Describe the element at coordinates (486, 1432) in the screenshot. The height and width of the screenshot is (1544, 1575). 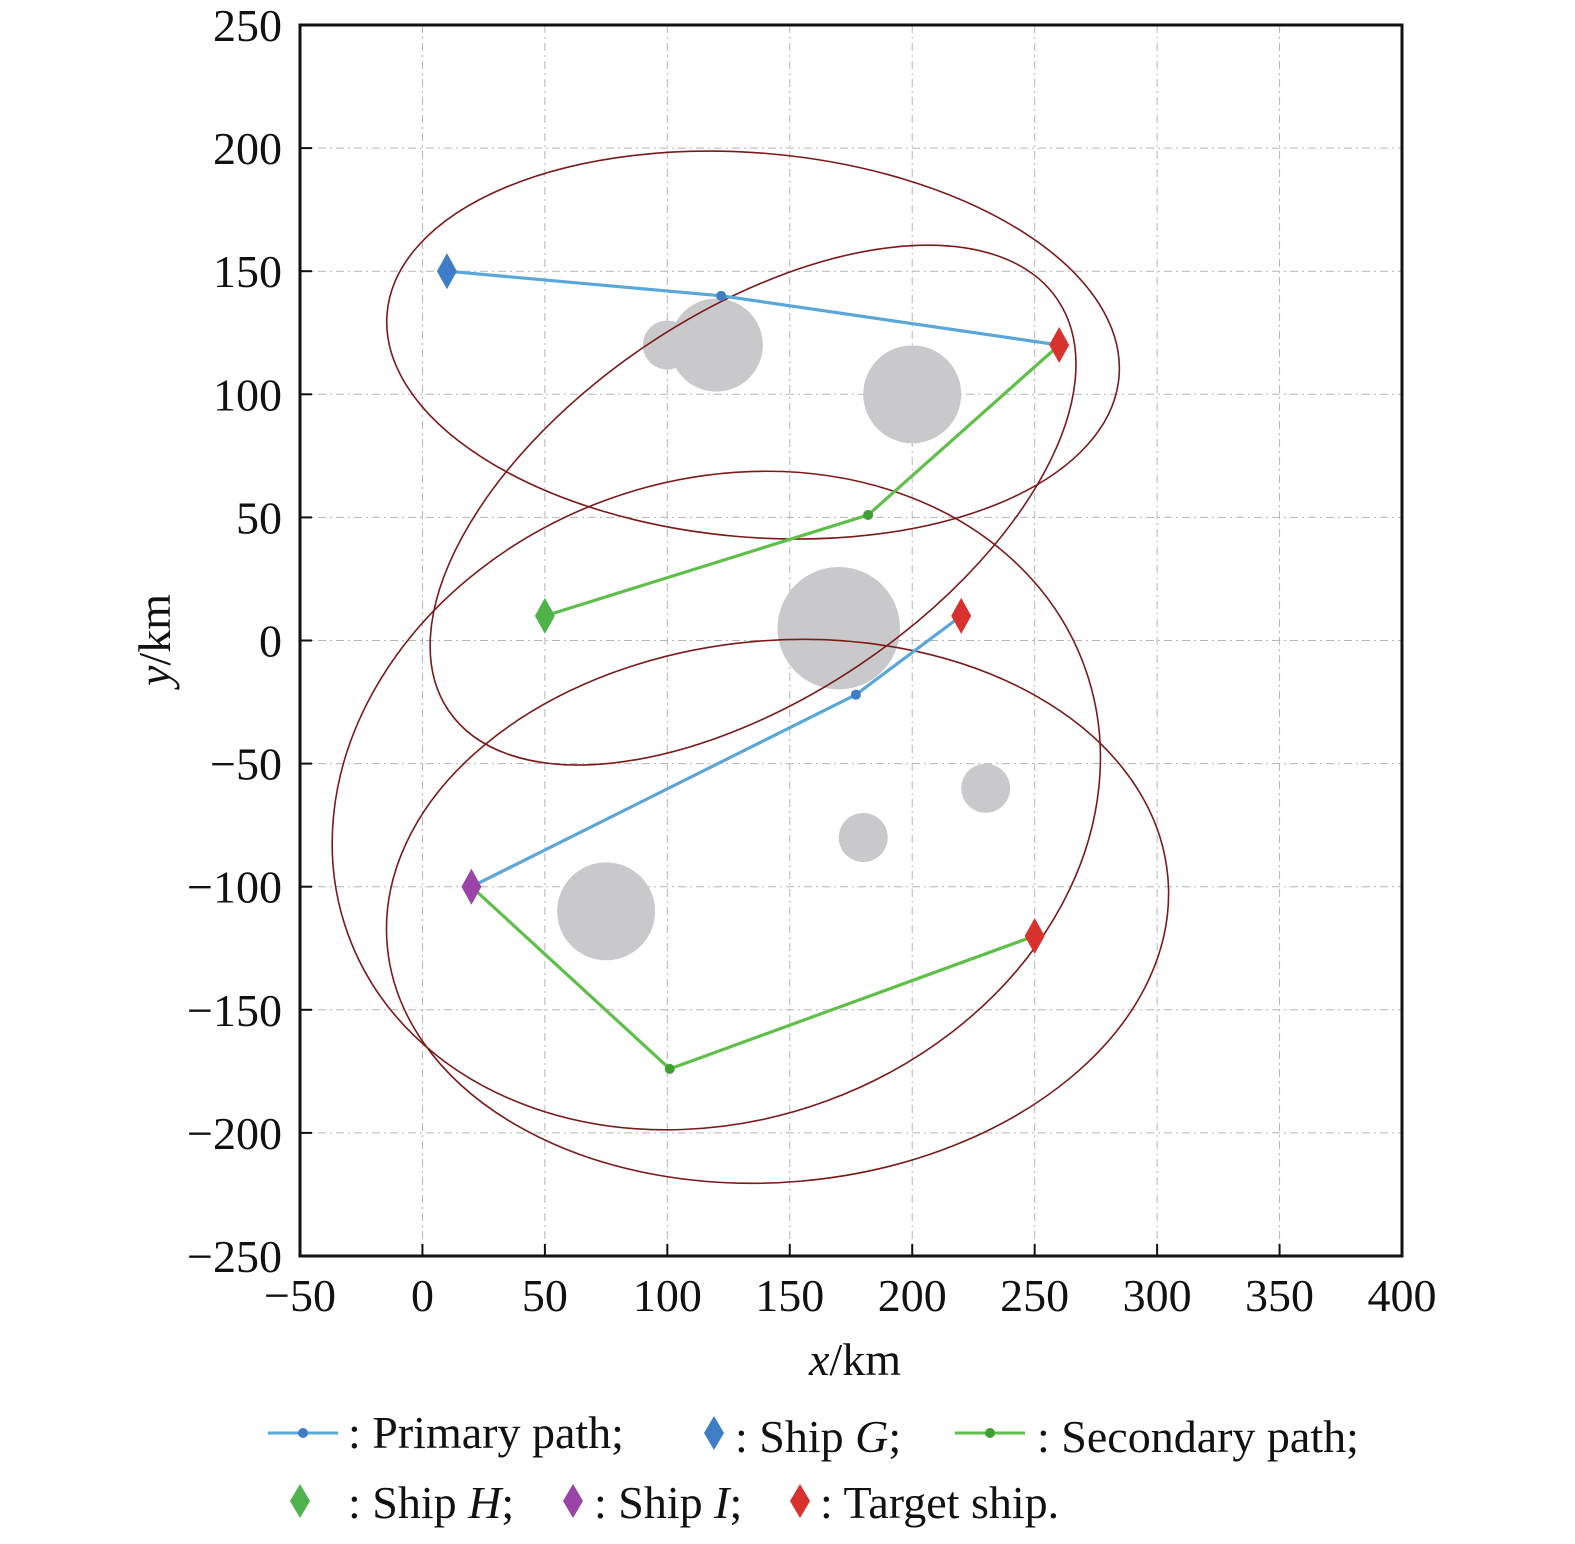
I see `legend-primary-label: : Primary path;` at that location.